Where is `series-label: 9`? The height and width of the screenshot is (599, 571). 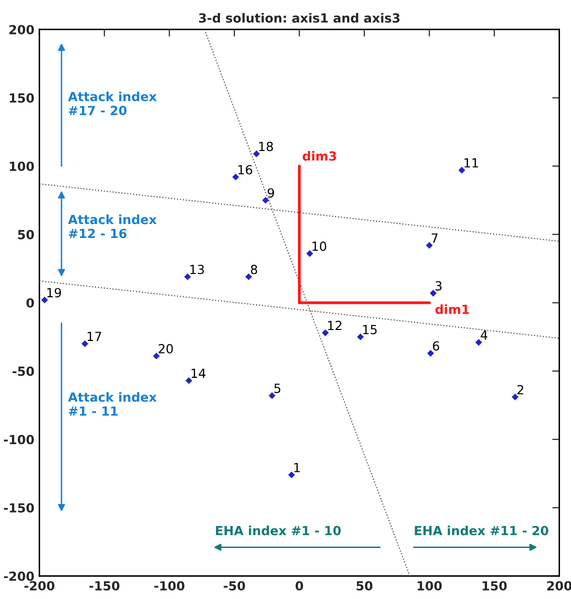
series-label: 9 is located at coordinates (271, 193).